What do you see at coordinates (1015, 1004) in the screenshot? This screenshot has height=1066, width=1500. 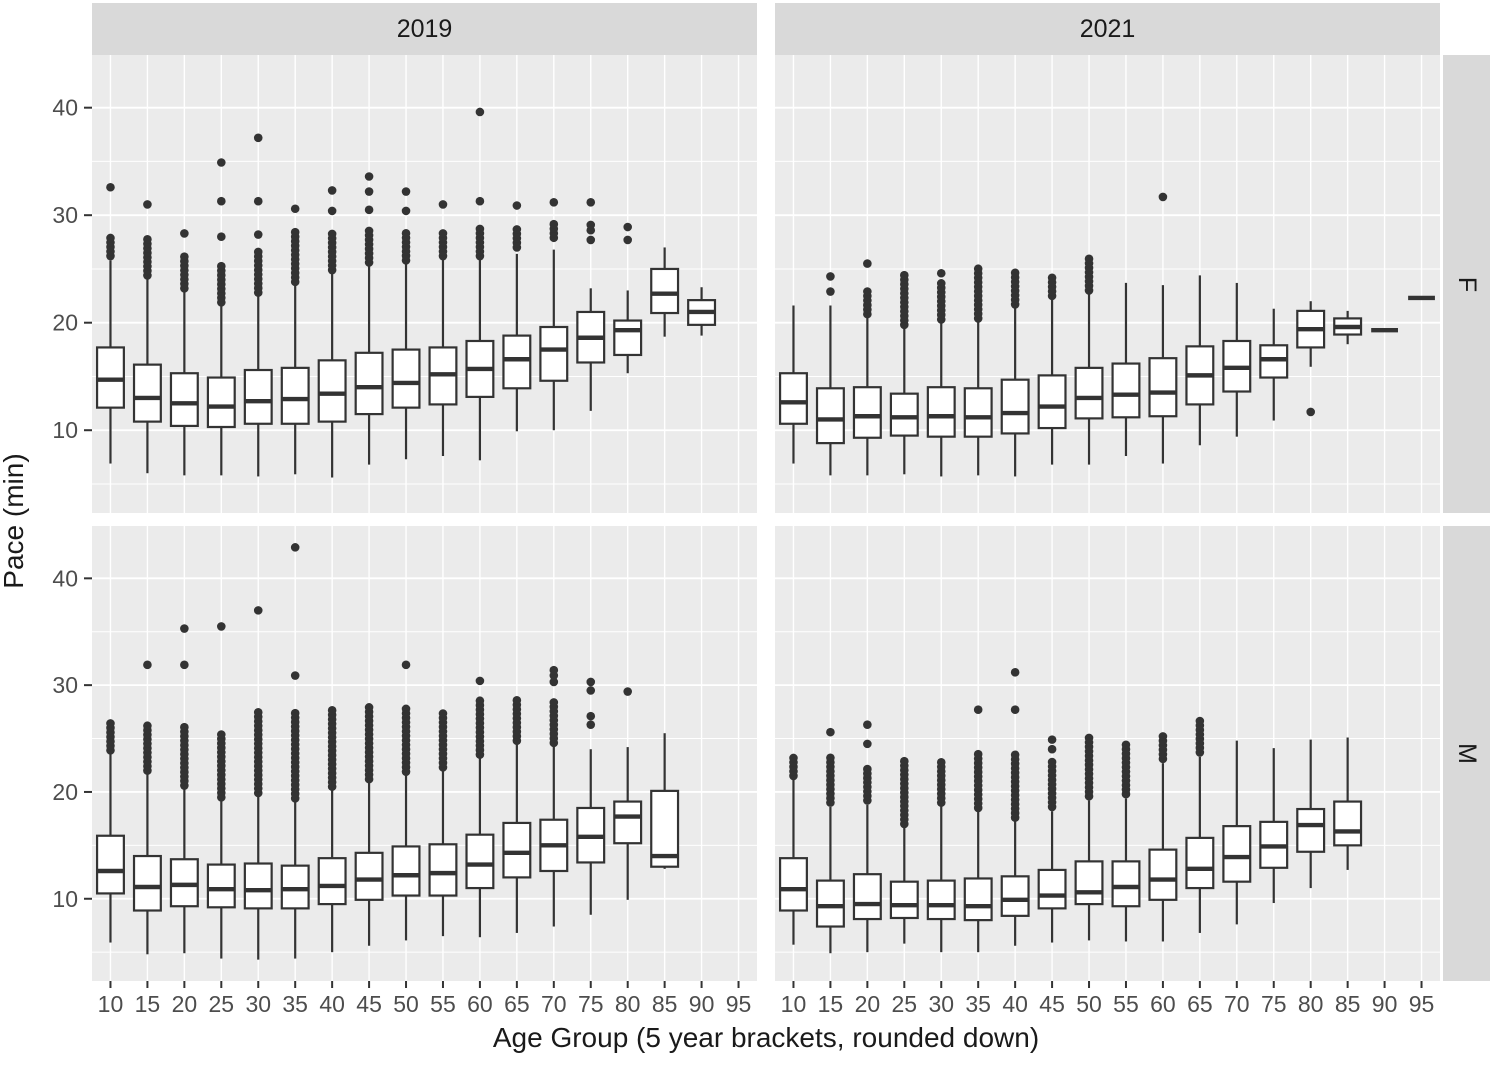 I see `x-tick-label: 40` at bounding box center [1015, 1004].